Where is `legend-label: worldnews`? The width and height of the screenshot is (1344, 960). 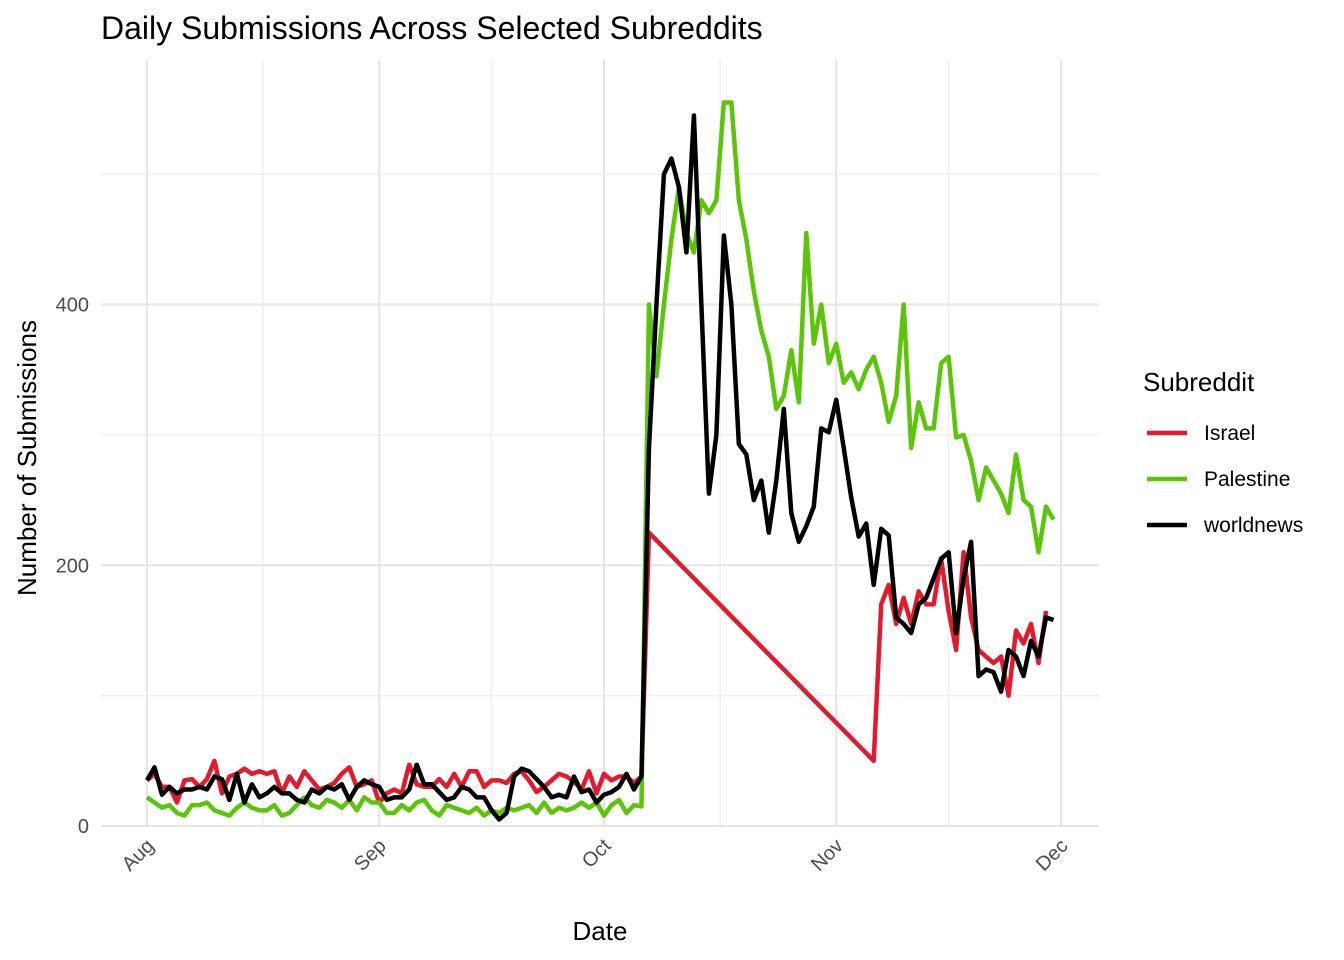 legend-label: worldnews is located at coordinates (1253, 525).